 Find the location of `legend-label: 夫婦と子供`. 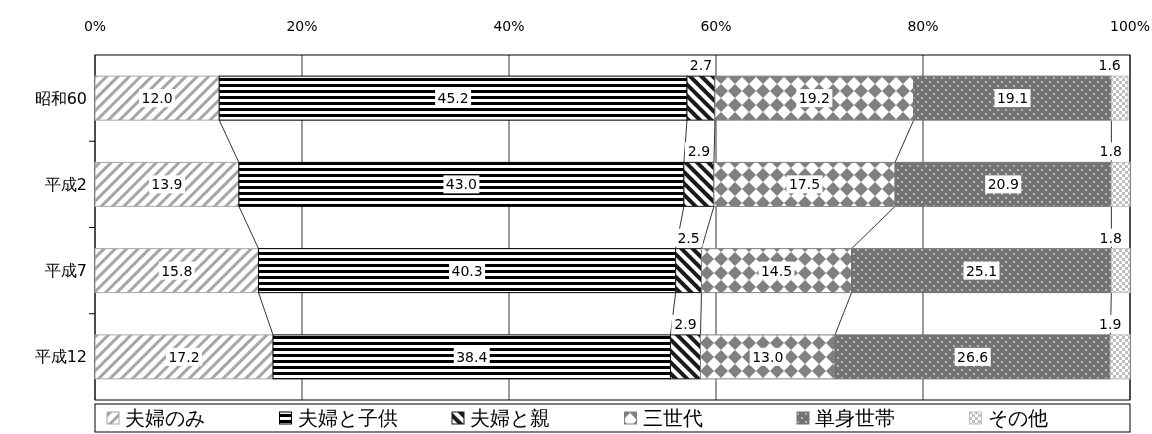

legend-label: 夫婦と子供 is located at coordinates (347, 418).